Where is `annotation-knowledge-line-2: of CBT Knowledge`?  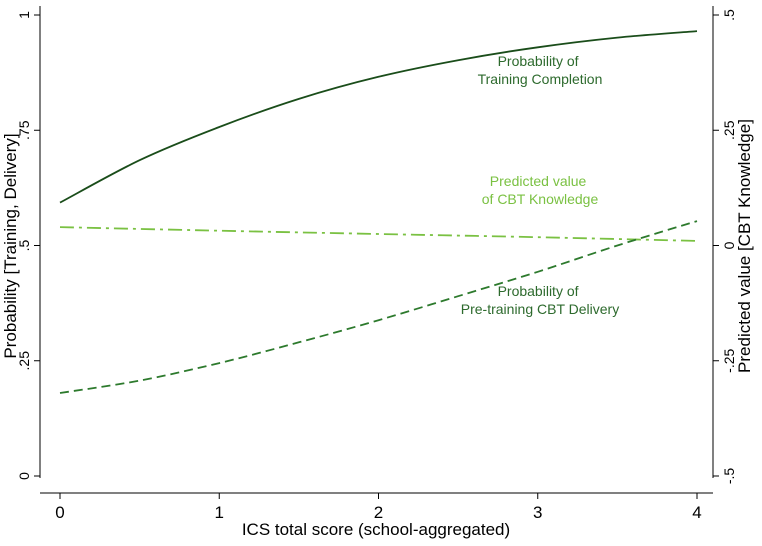
annotation-knowledge-line-2: of CBT Knowledge is located at coordinates (540, 199).